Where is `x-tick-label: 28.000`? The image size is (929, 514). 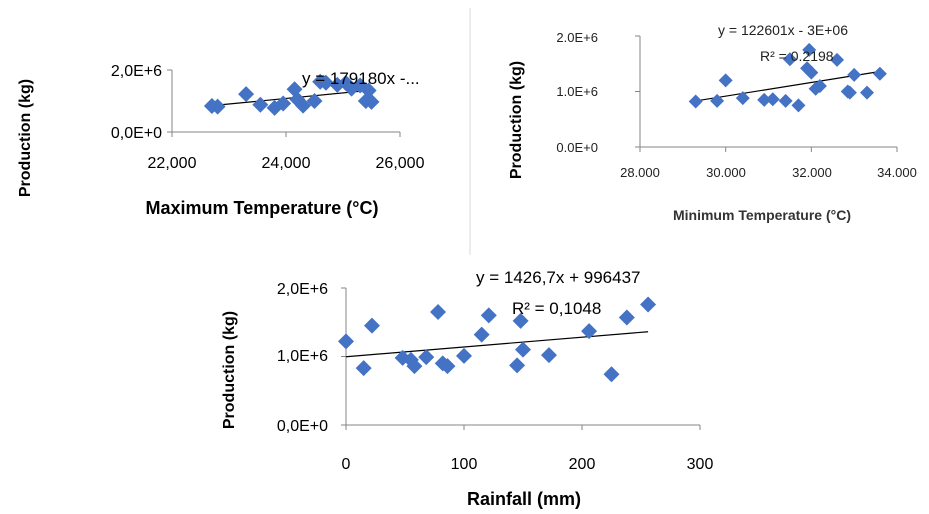 x-tick-label: 28.000 is located at coordinates (640, 172).